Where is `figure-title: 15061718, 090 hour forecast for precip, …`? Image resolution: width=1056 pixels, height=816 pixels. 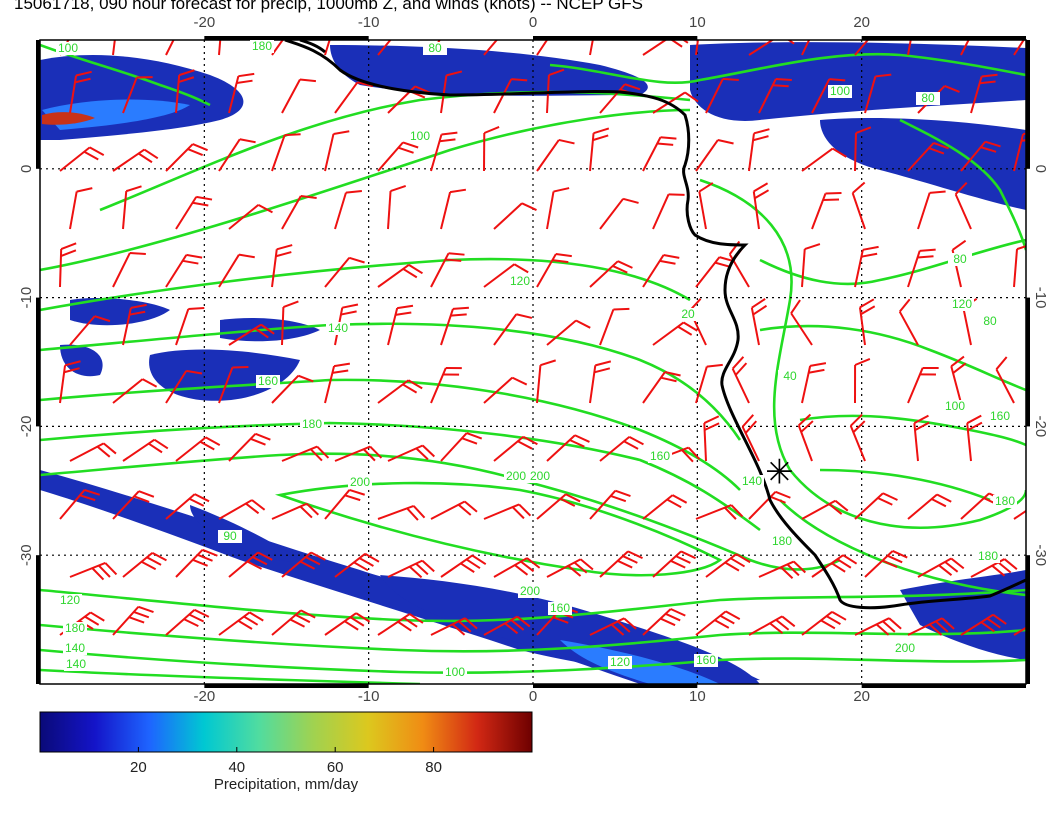 figure-title: 15061718, 090 hour forecast for precip, … is located at coordinates (328, 6).